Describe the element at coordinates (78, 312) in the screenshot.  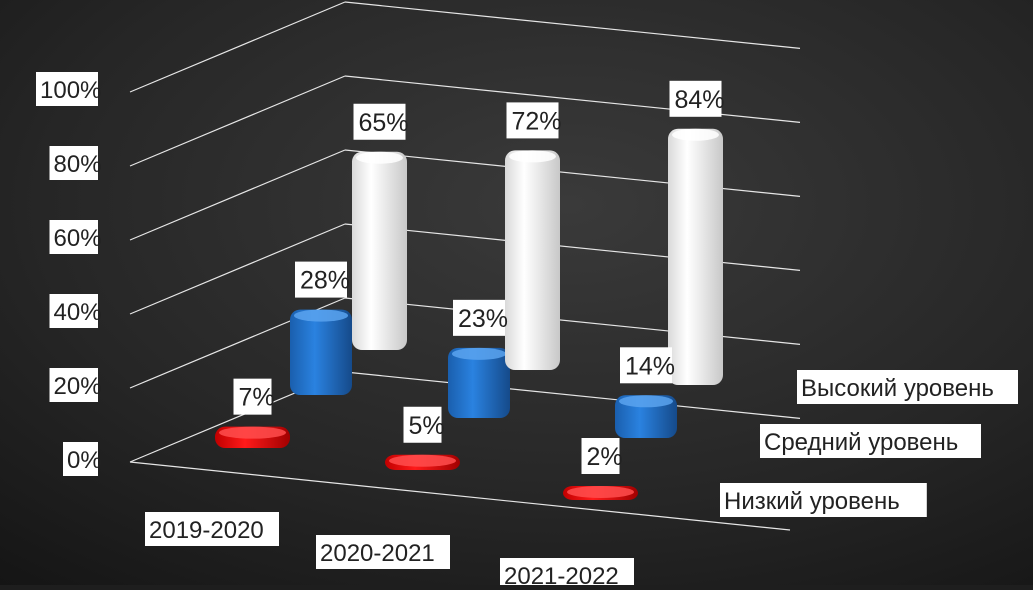
I see `y-tick-label: 40%` at that location.